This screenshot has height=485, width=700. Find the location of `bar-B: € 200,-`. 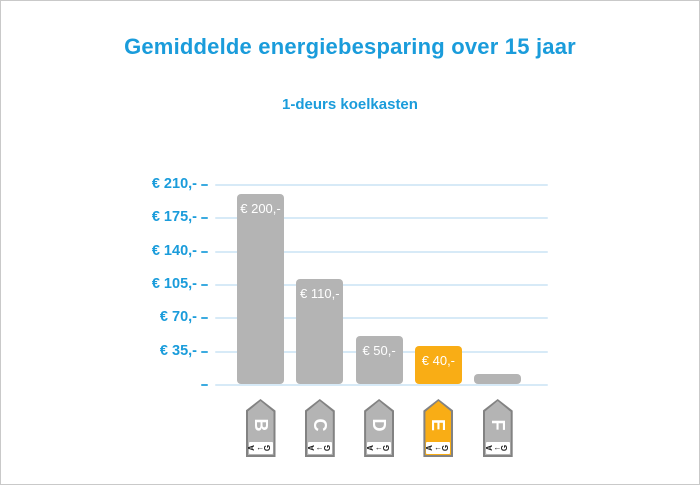

bar-B: € 200,- is located at coordinates (260, 288).